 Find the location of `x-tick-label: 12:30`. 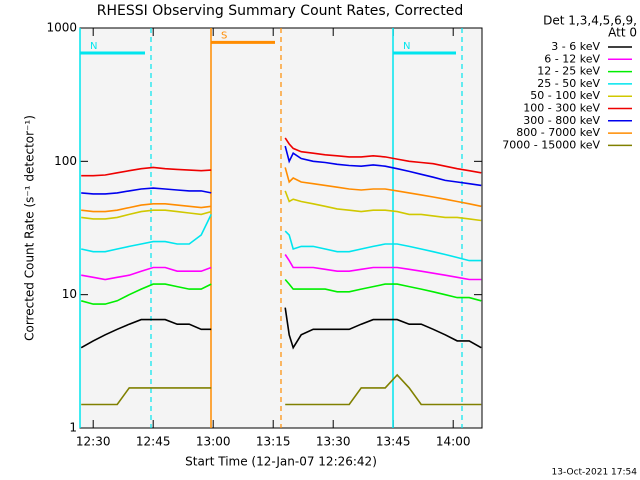

x-tick-label: 12:30 is located at coordinates (93, 442).